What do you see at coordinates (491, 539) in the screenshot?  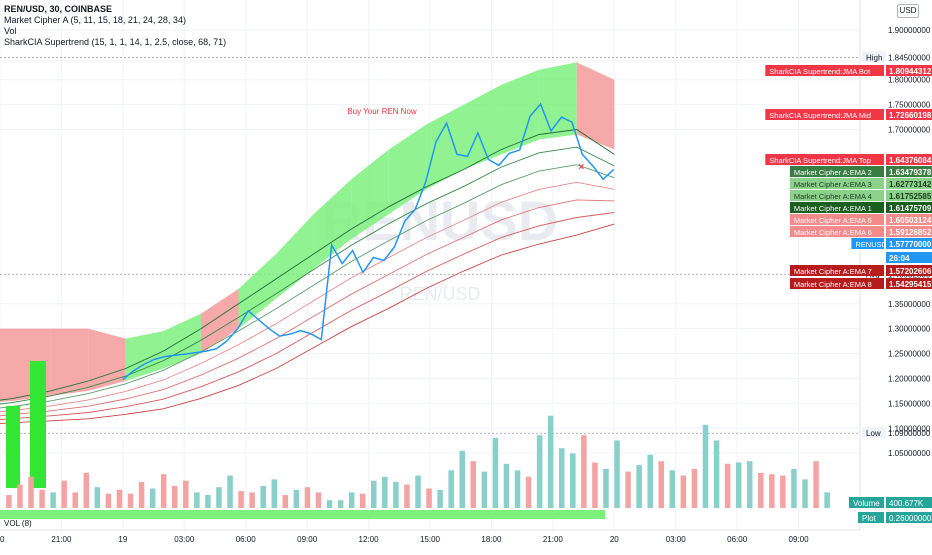 I see `x-tick-8: 18:00` at bounding box center [491, 539].